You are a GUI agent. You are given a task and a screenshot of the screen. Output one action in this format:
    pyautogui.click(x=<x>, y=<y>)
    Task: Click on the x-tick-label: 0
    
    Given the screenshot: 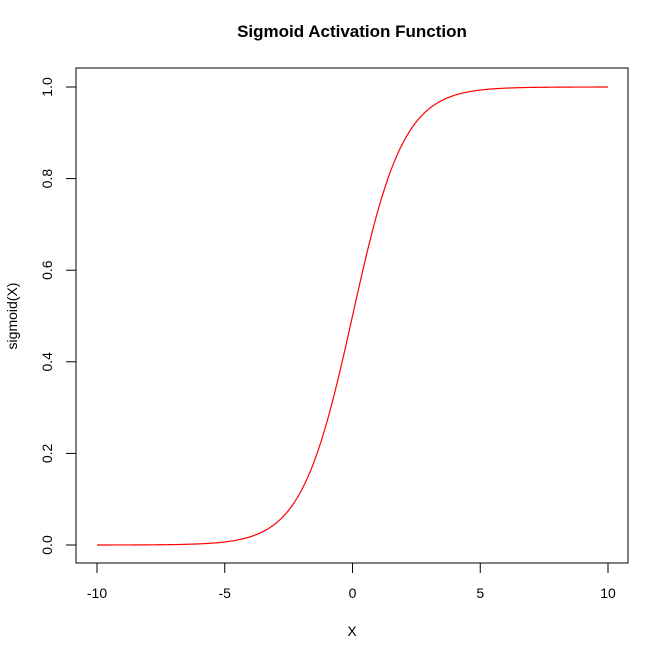 What is the action you would take?
    pyautogui.click(x=353, y=593)
    